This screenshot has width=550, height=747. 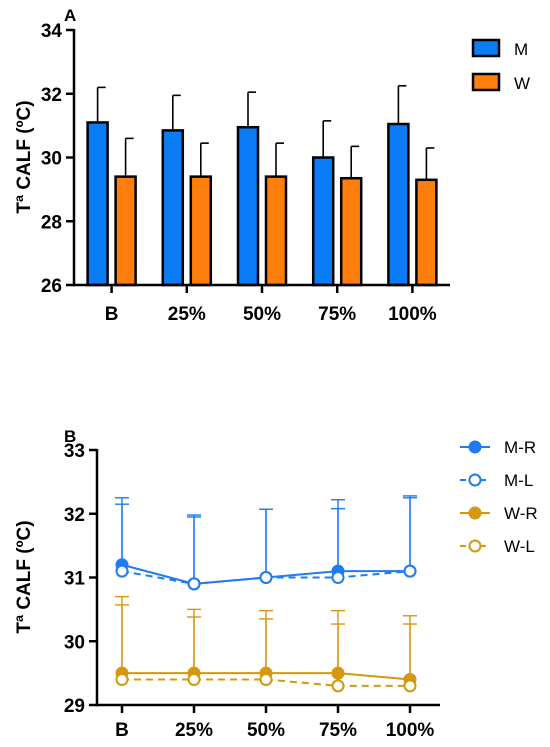 I want to click on y-tick-label: 29, so click(x=74, y=706).